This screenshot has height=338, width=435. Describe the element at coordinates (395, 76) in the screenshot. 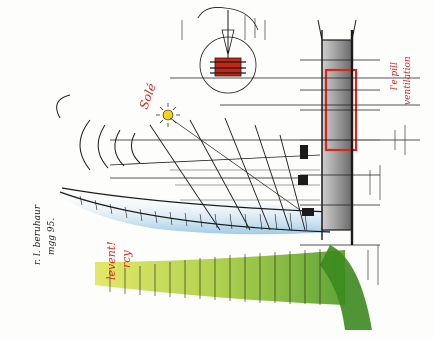

I see `red-column-label-1: l'e pill` at that location.